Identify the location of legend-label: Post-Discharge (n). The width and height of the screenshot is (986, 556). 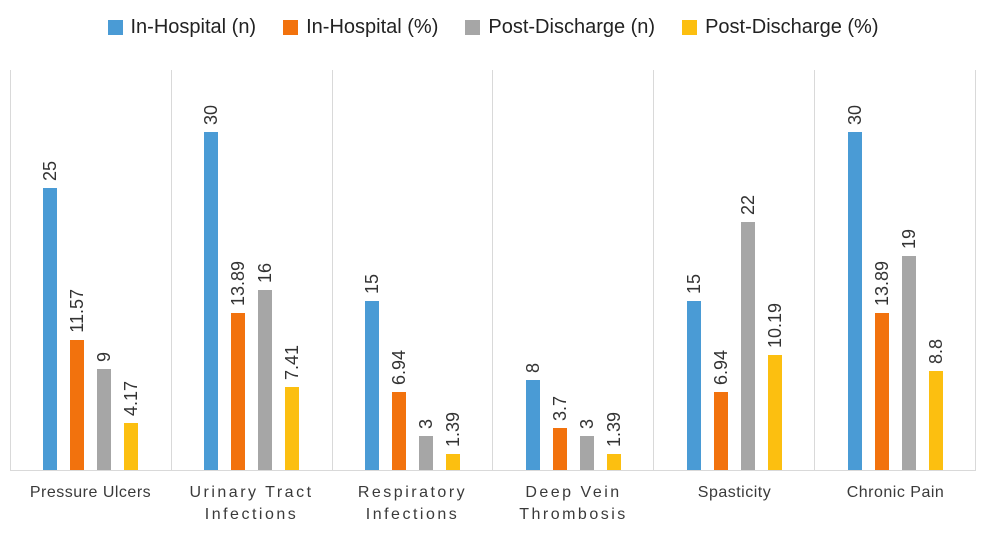
(572, 26).